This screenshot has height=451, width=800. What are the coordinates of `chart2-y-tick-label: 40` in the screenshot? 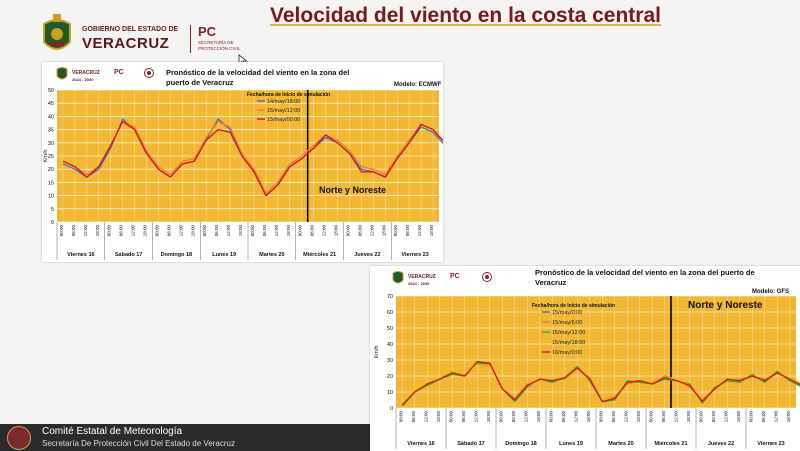 It's located at (390, 345).